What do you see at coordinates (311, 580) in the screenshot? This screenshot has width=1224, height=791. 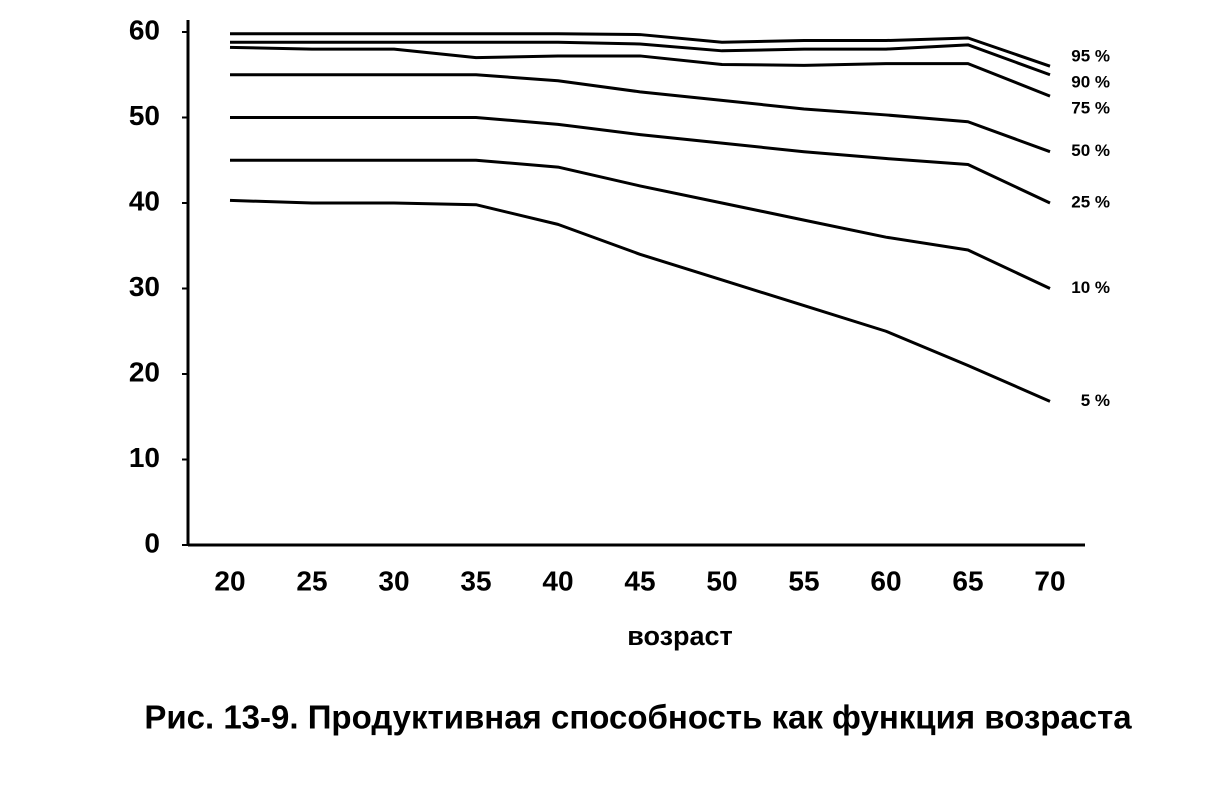 I see `x-tick-label: 25` at bounding box center [311, 580].